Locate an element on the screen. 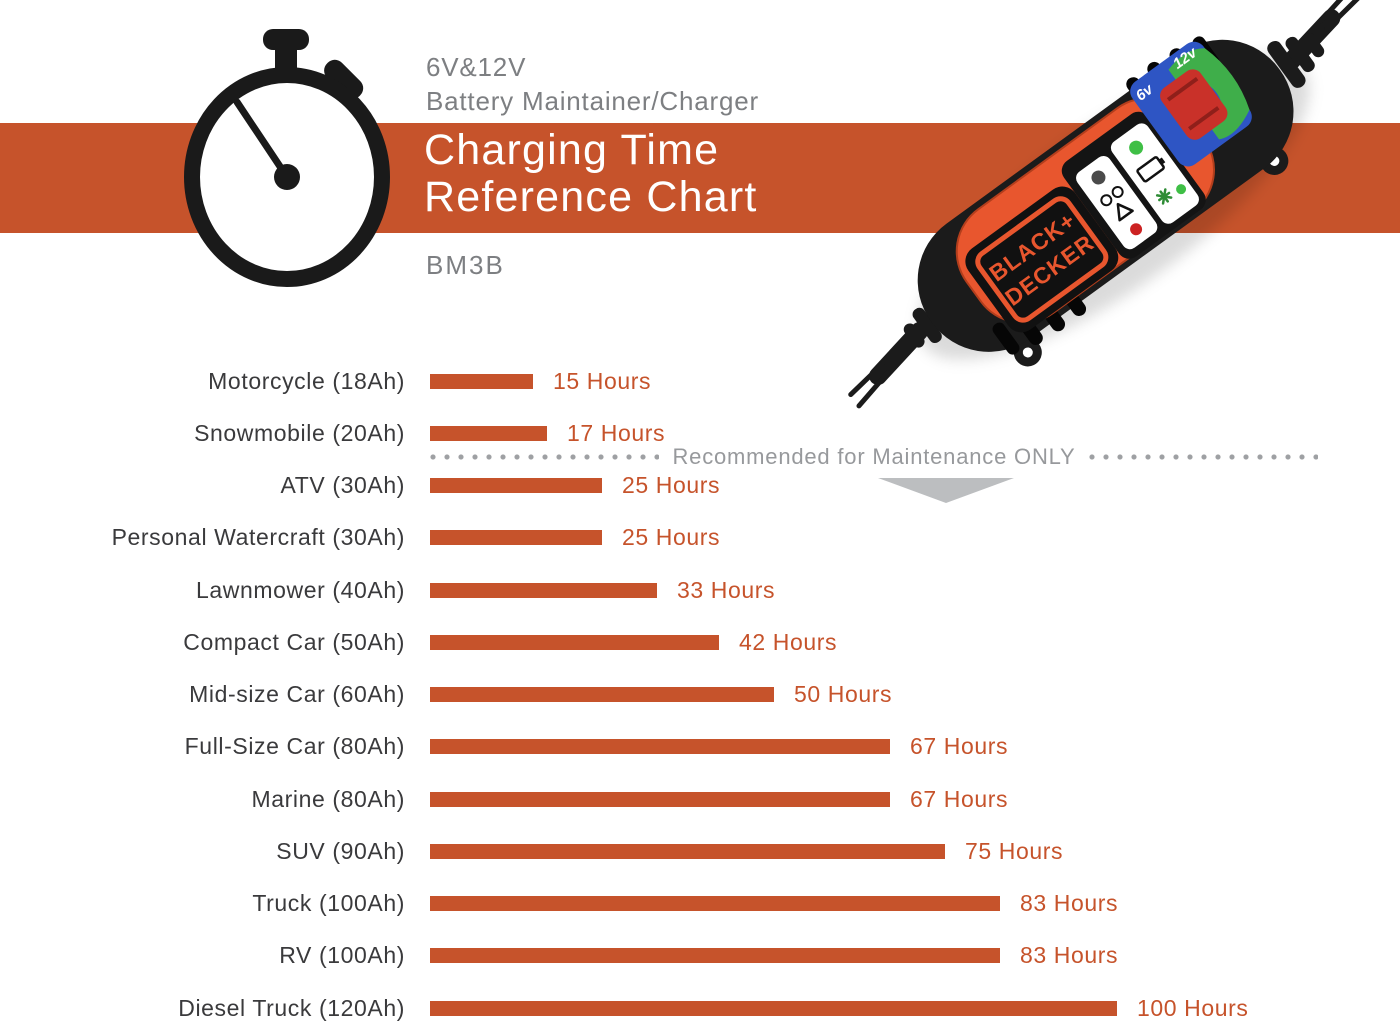 The height and width of the screenshot is (1034, 1400). product-subtitle: 6V&12V Battery Maintainer/Charger is located at coordinates (592, 84).